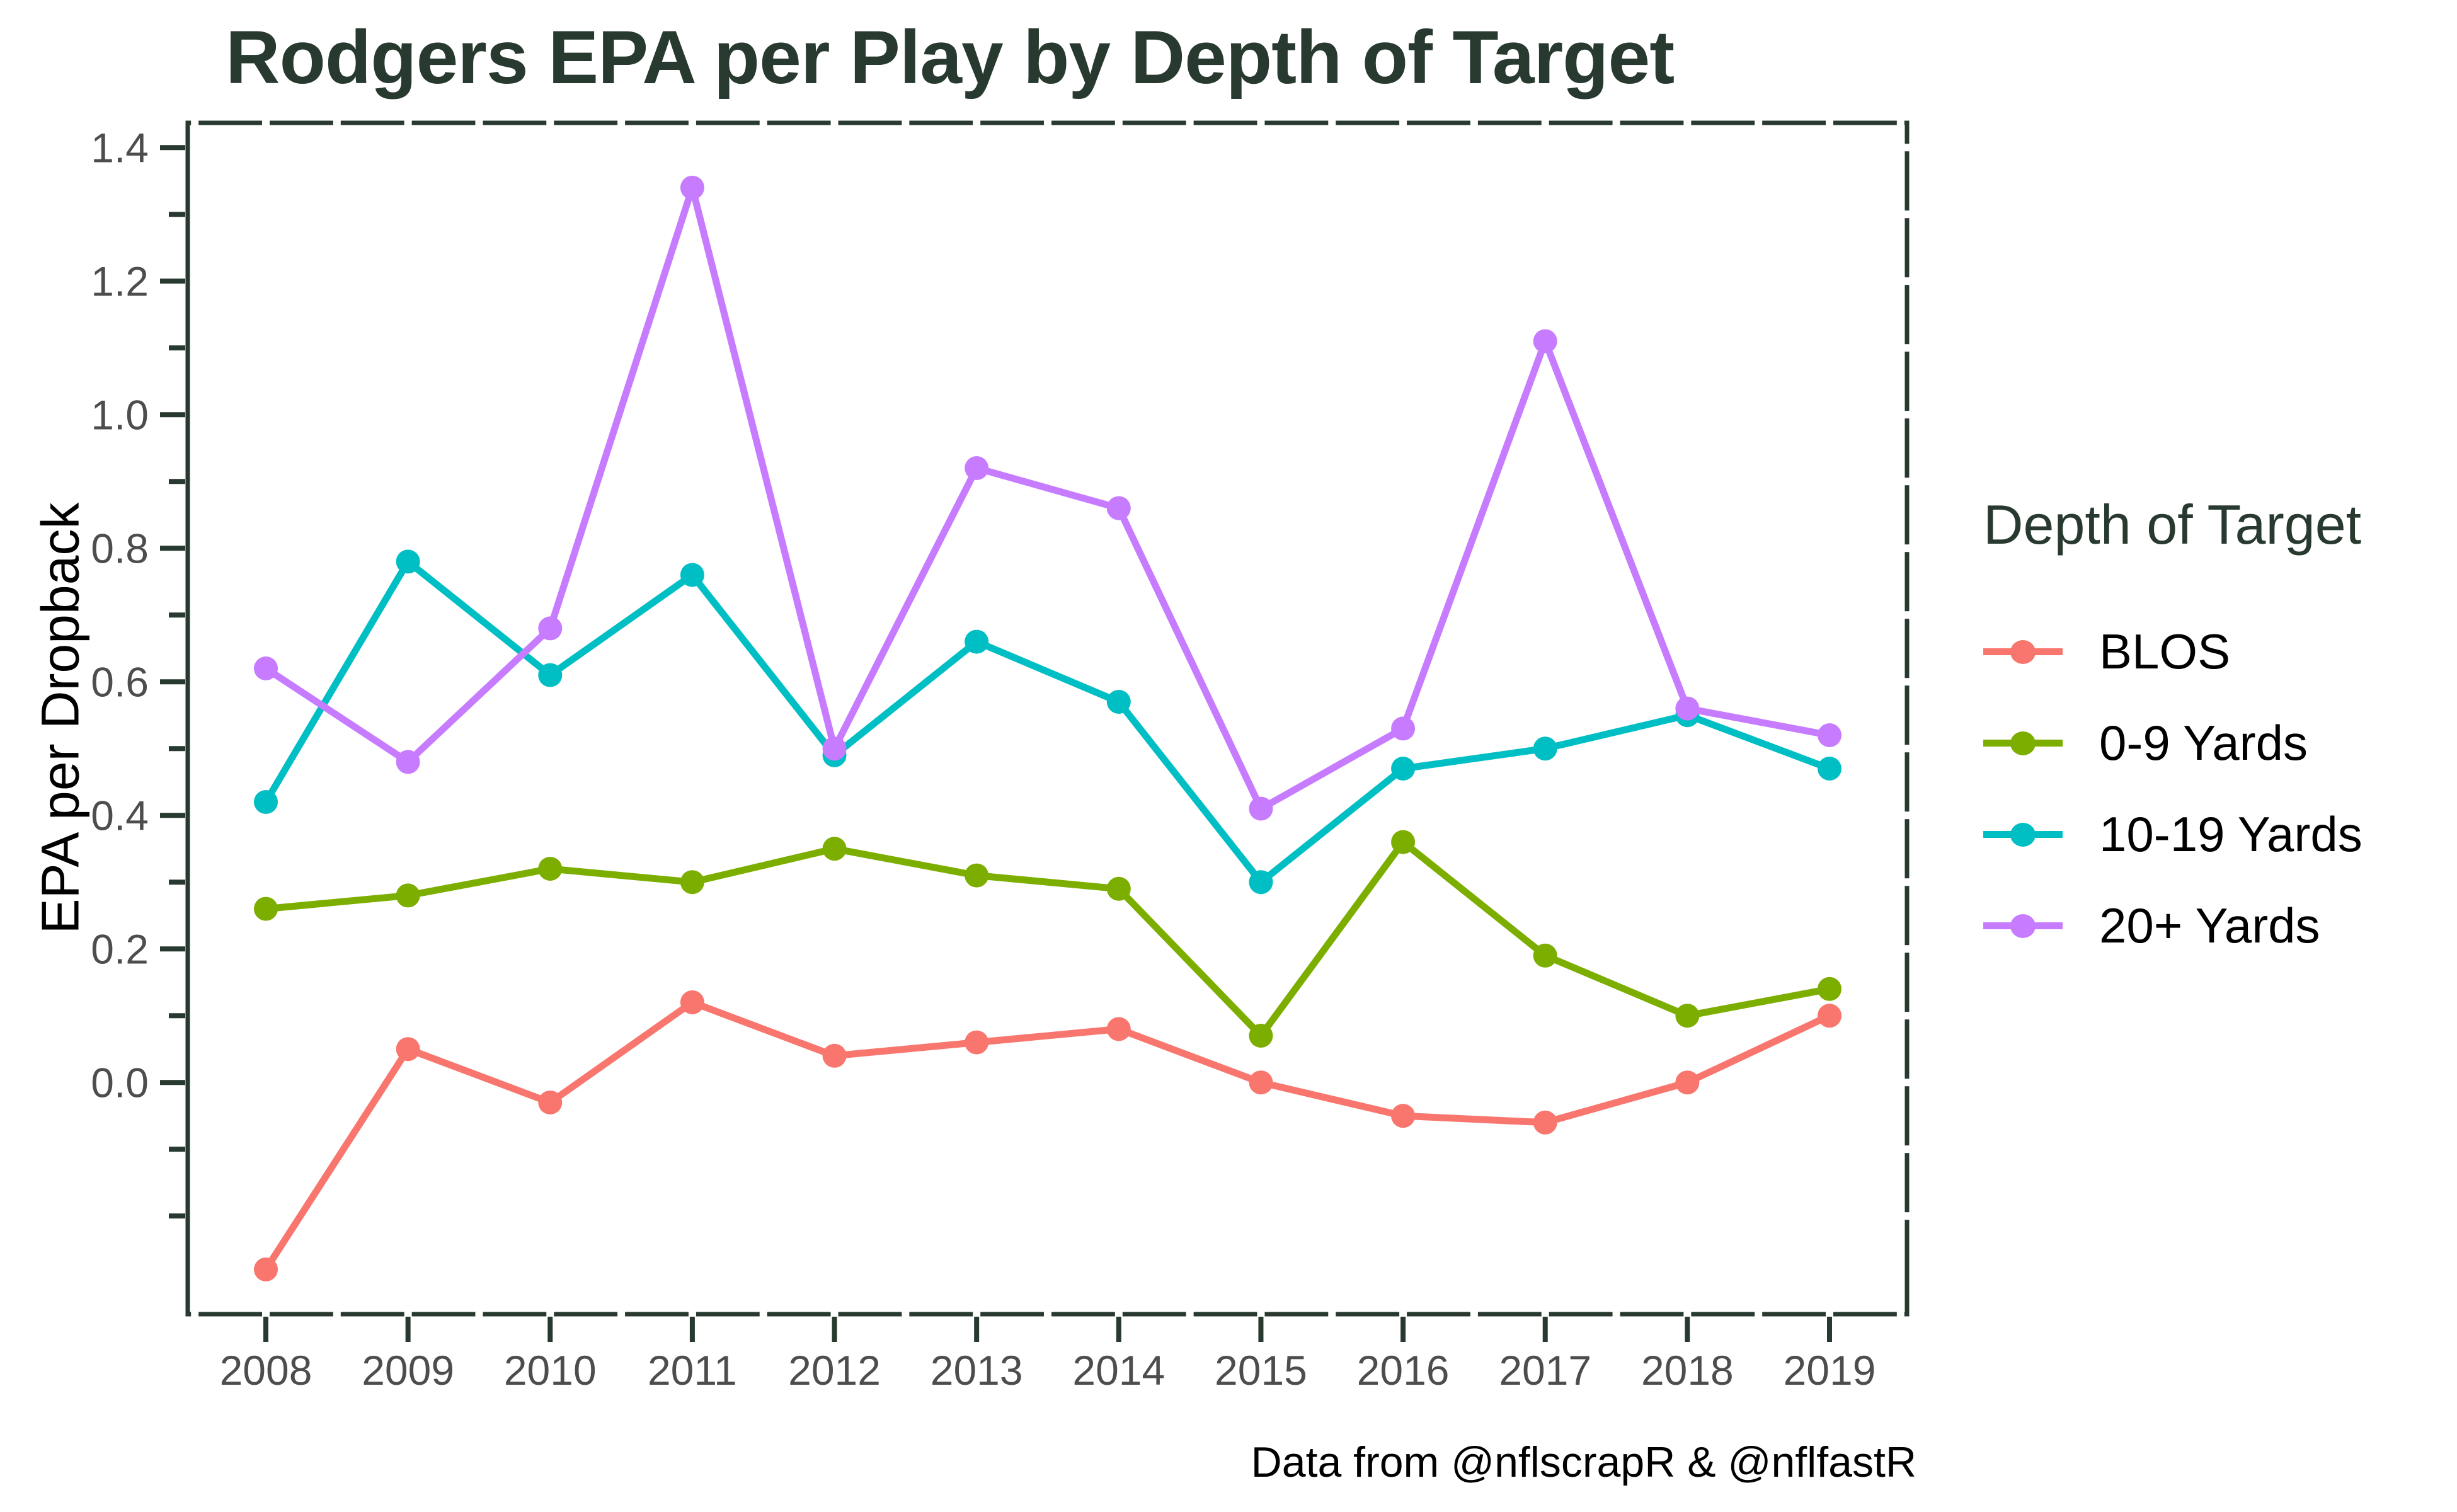 Image resolution: width=2457 pixels, height=1512 pixels. I want to click on y-tick-label: 0.4, so click(120, 815).